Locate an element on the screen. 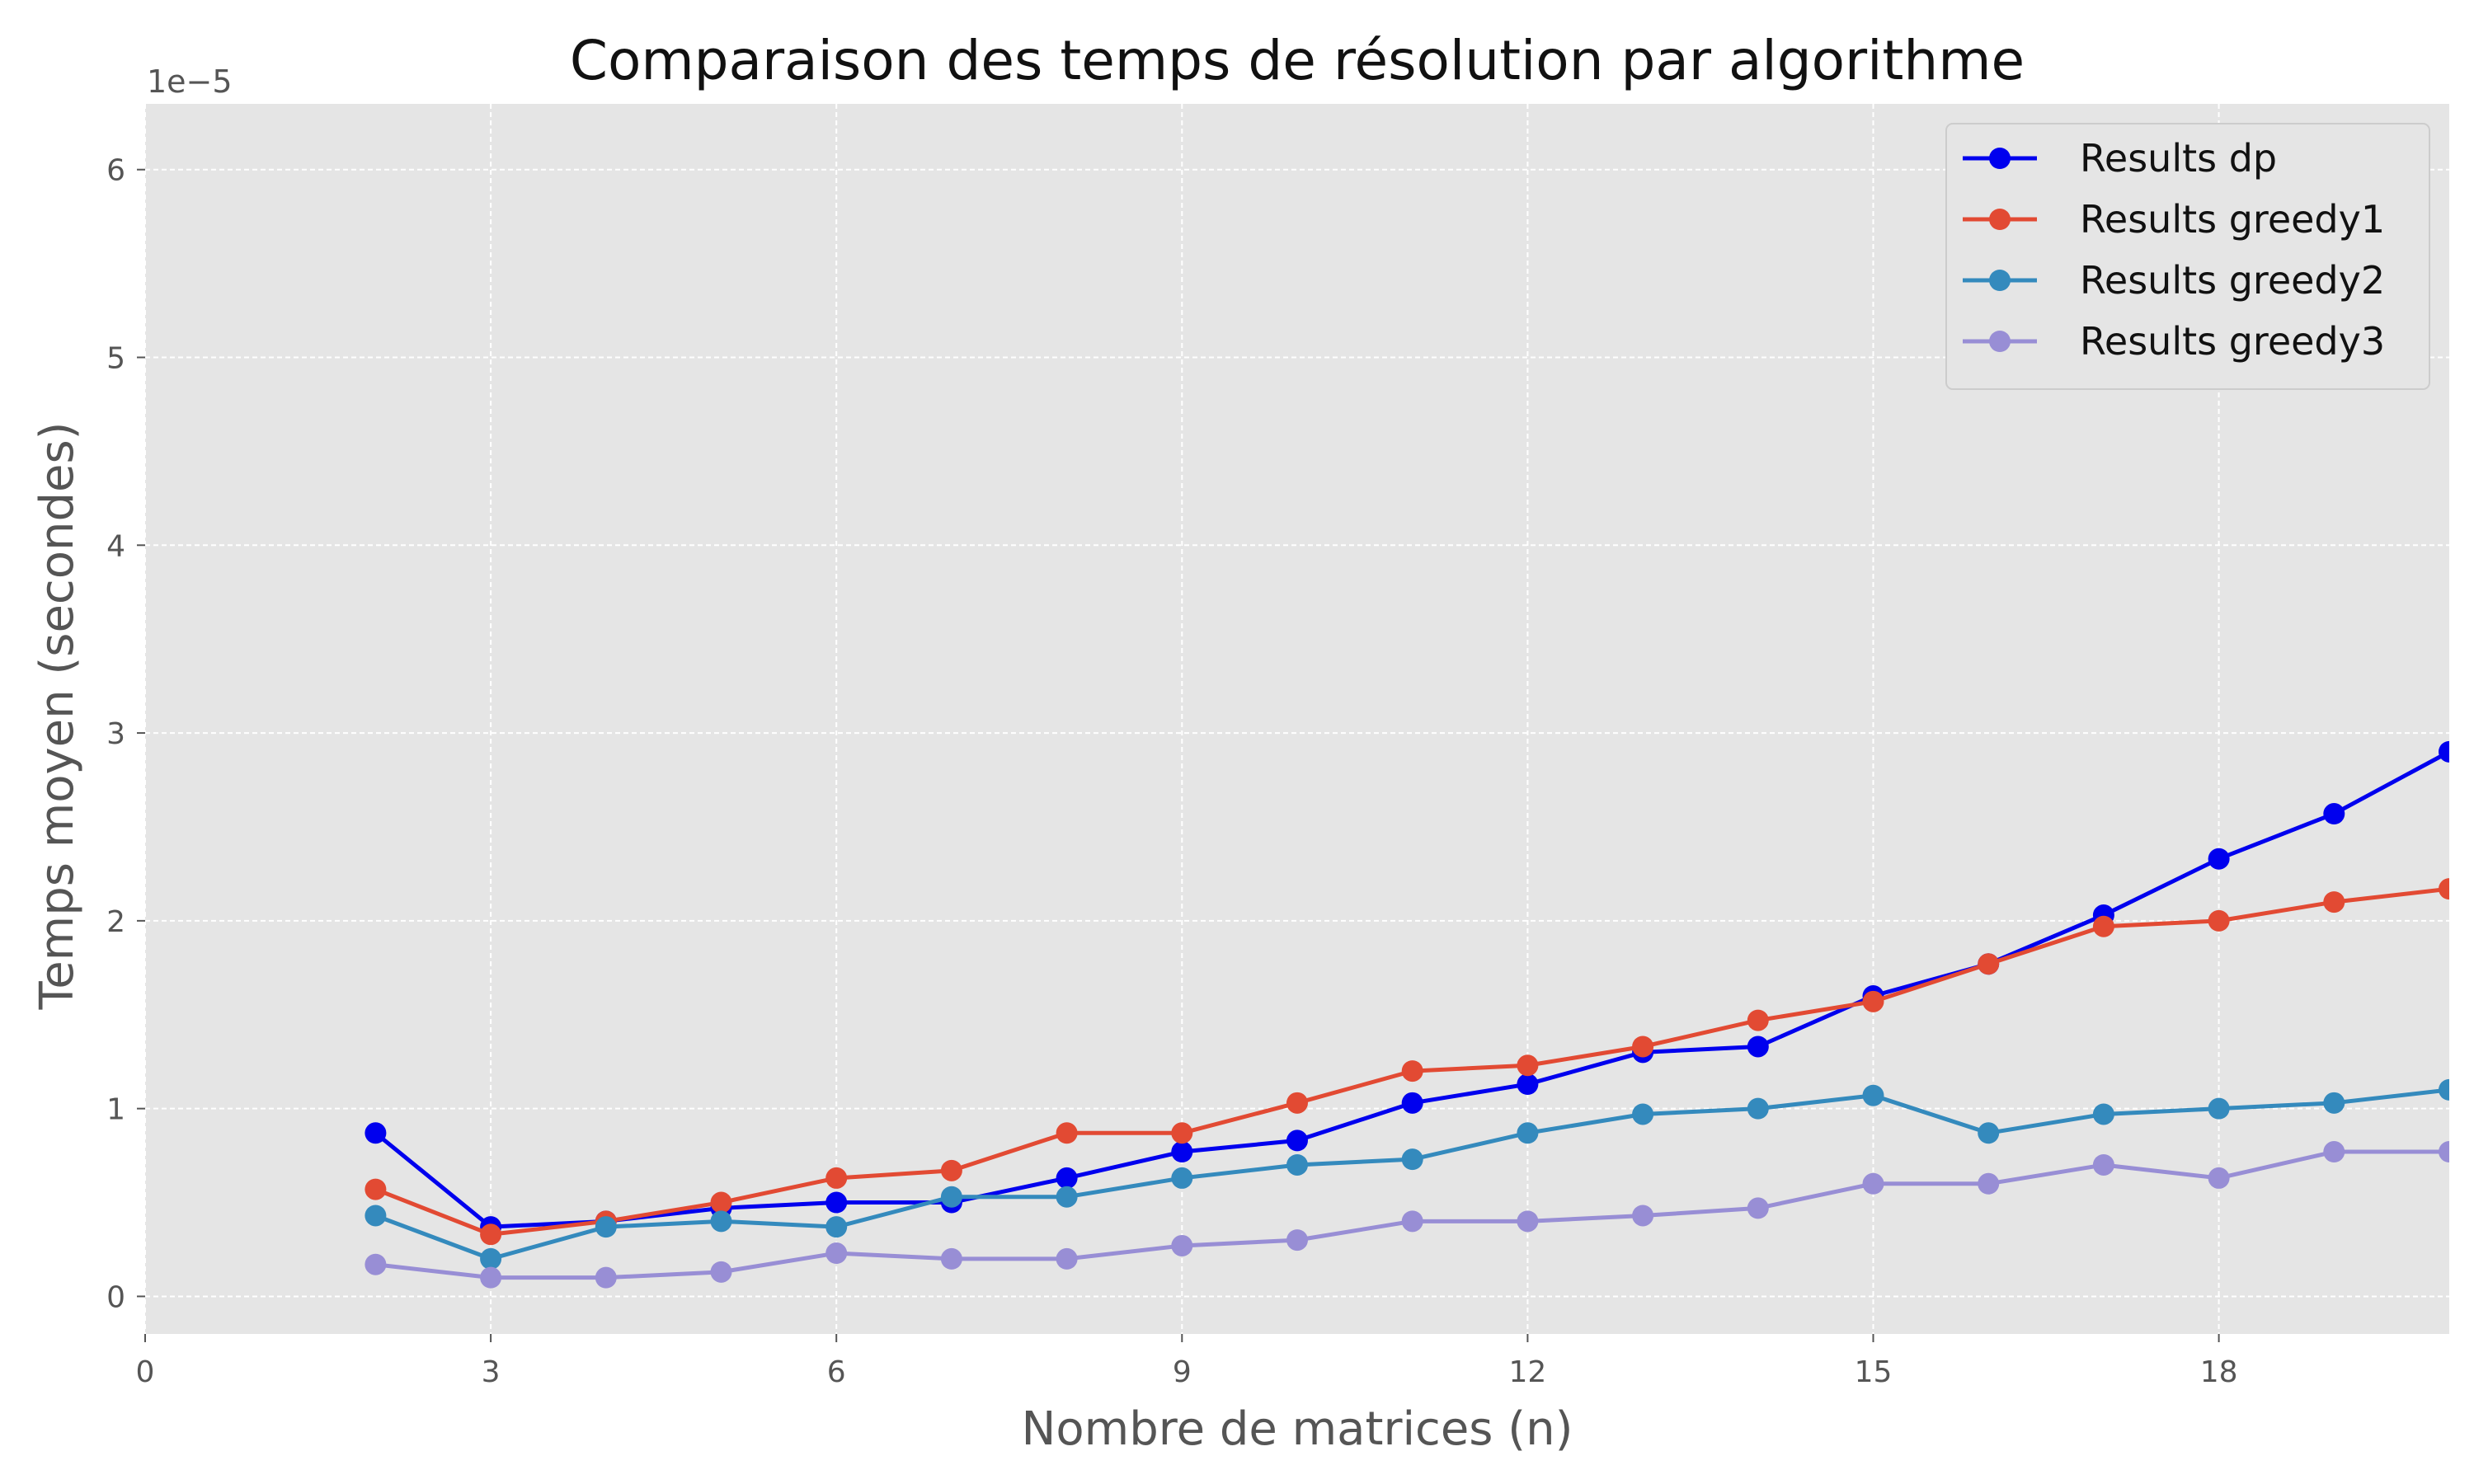  x-tick-label: 9 is located at coordinates (1182, 1372).